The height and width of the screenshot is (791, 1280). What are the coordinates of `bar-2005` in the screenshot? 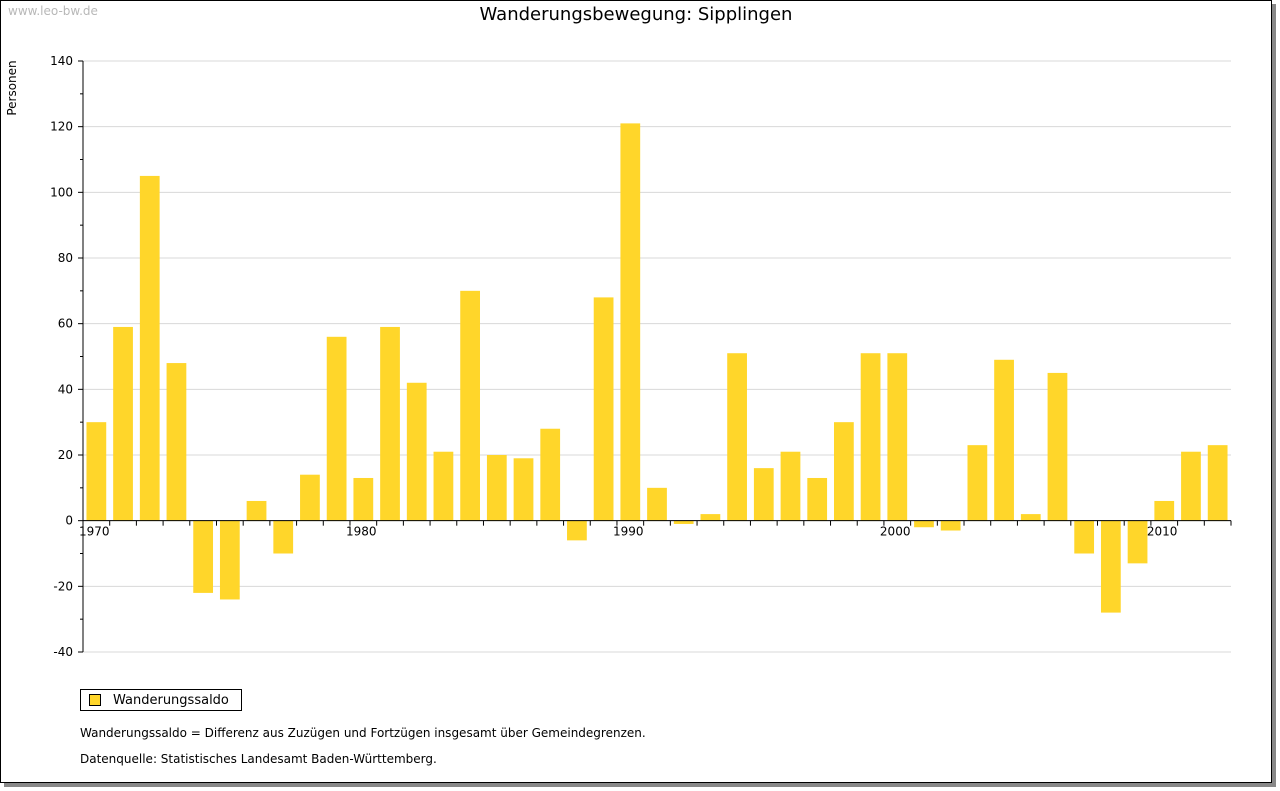 It's located at (1031, 517).